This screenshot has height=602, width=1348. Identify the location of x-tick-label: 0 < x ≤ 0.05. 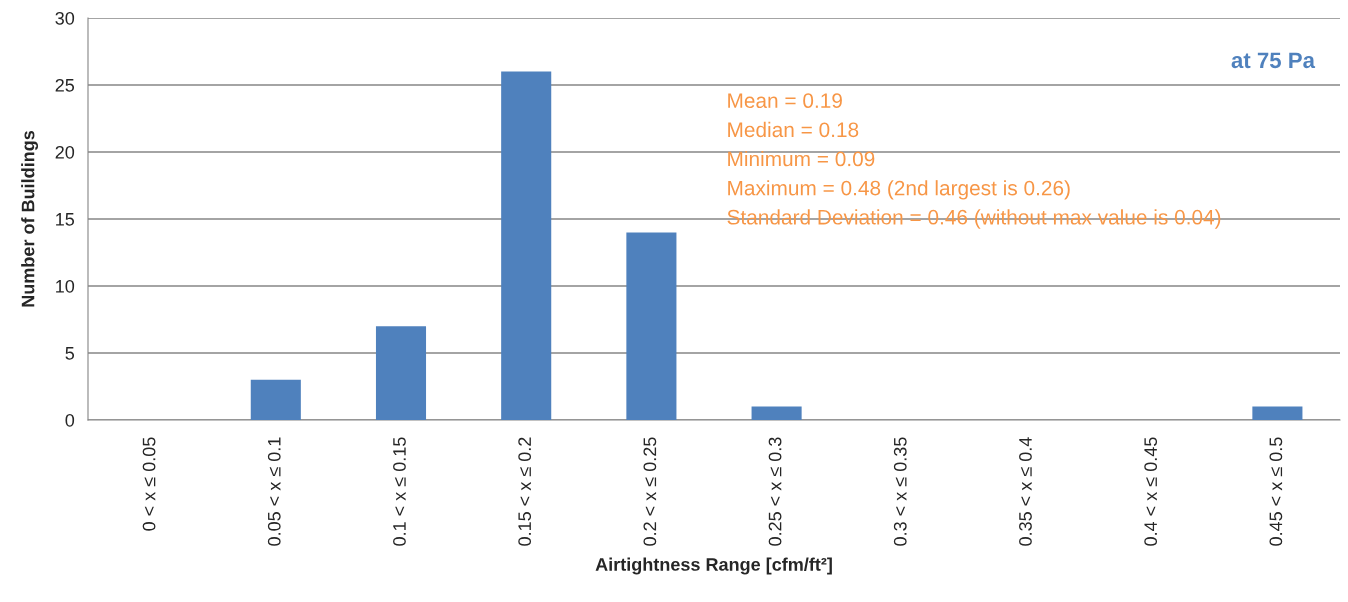
(149, 484).